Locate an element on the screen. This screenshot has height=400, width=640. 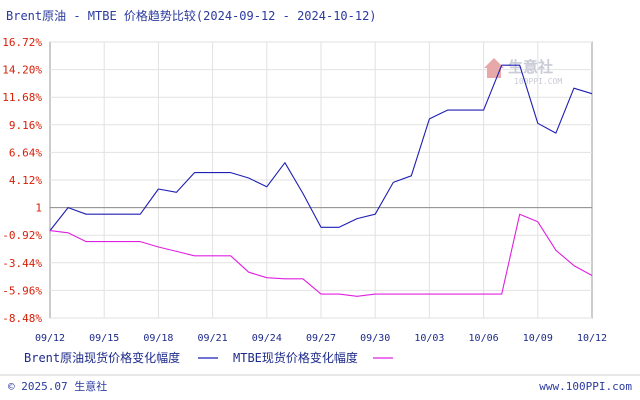
y-tick-label: 6.64% is located at coordinates (25, 152).